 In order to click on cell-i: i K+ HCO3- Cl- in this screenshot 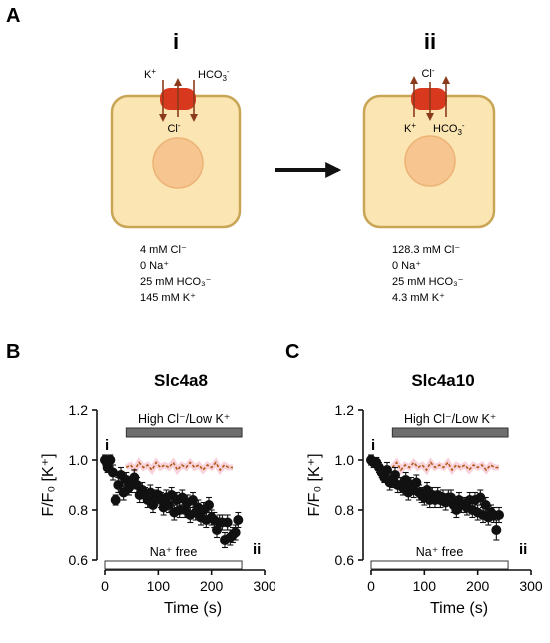, I will do `click(176, 129)`.